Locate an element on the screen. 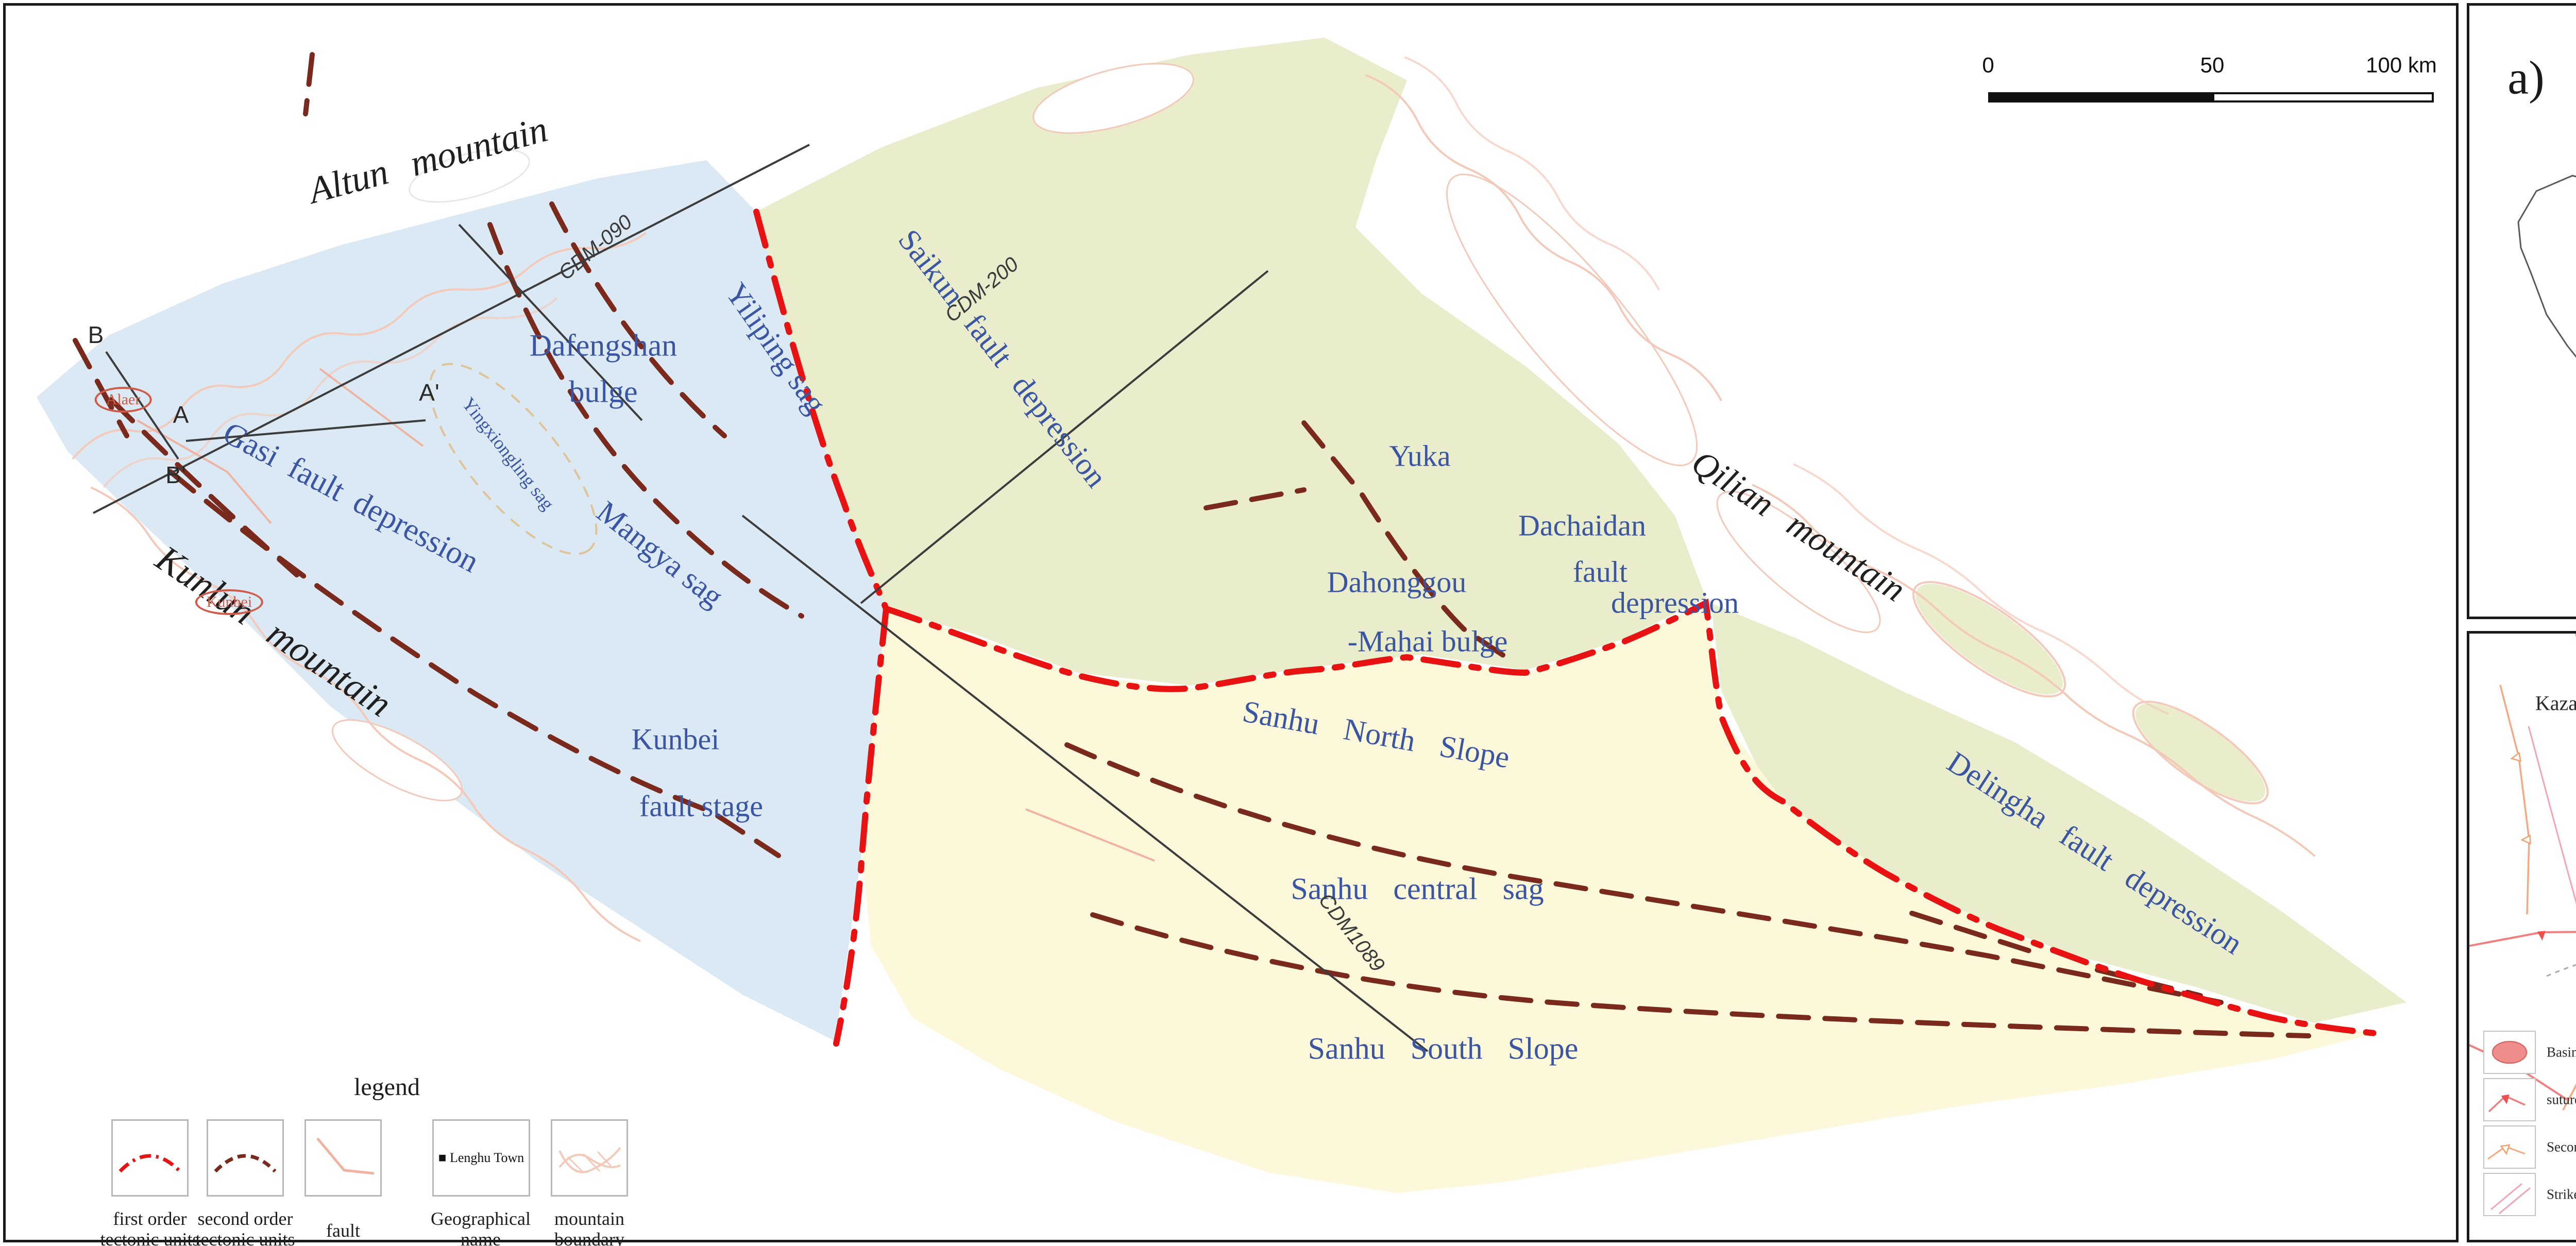  label-dachaidan-1: Dachaidan is located at coordinates (1582, 525).